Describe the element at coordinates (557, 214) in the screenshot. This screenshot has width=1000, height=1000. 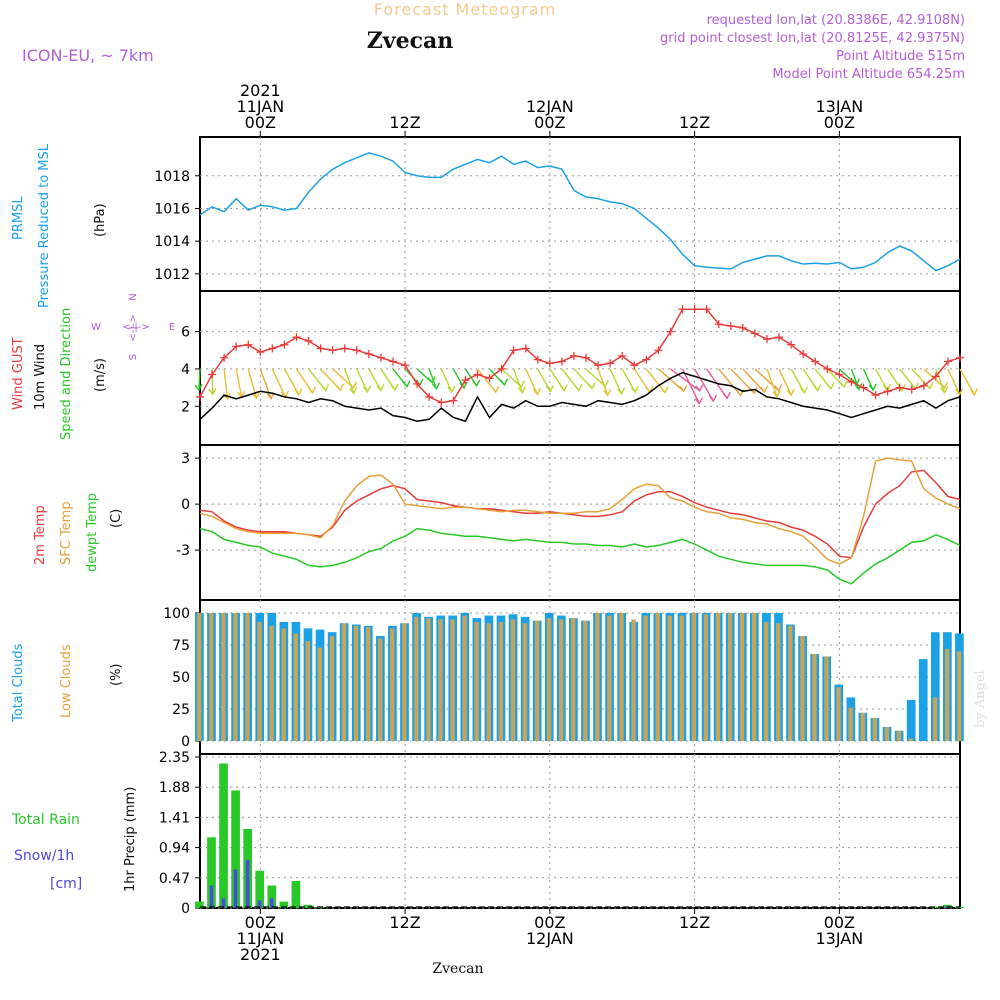
I see `pressure-panel: 1012 1014 1016 1018` at that location.